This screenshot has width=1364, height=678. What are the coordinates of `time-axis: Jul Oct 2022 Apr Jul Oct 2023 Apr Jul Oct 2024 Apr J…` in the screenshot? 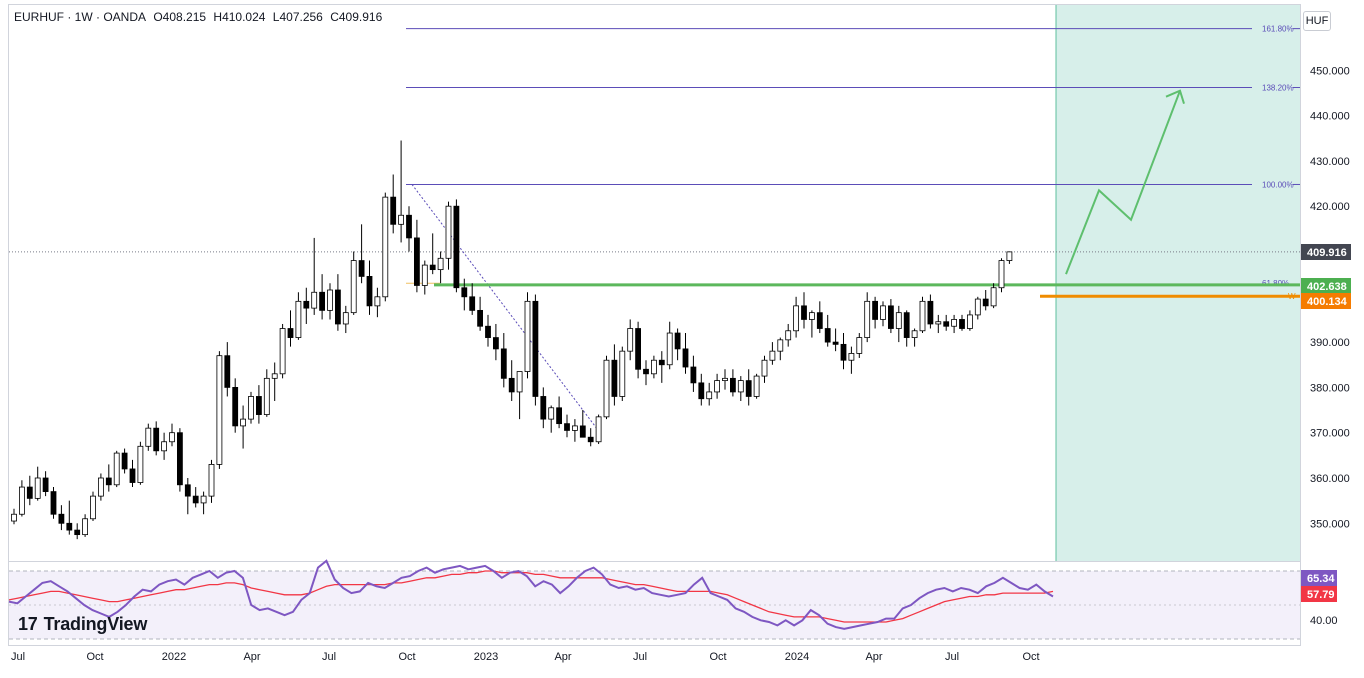 It's located at (525, 657).